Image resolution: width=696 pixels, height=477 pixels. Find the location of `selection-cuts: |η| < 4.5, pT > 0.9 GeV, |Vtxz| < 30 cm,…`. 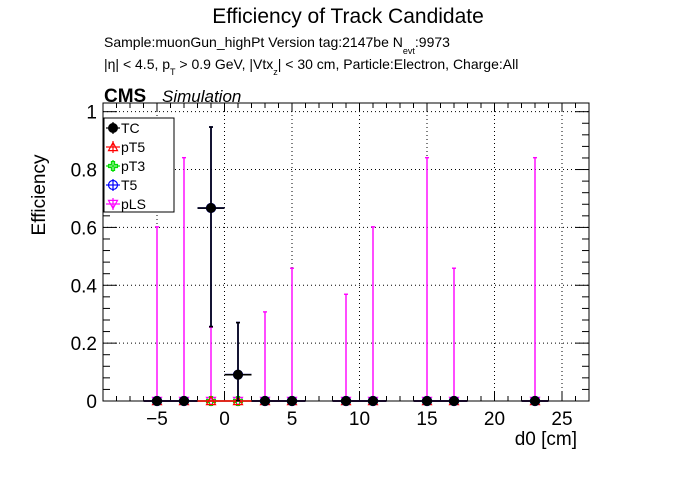

selection-cuts: |η| < 4.5, pT > 0.9 GeV, |Vtxz| < 30 cm,… is located at coordinates (311, 66).